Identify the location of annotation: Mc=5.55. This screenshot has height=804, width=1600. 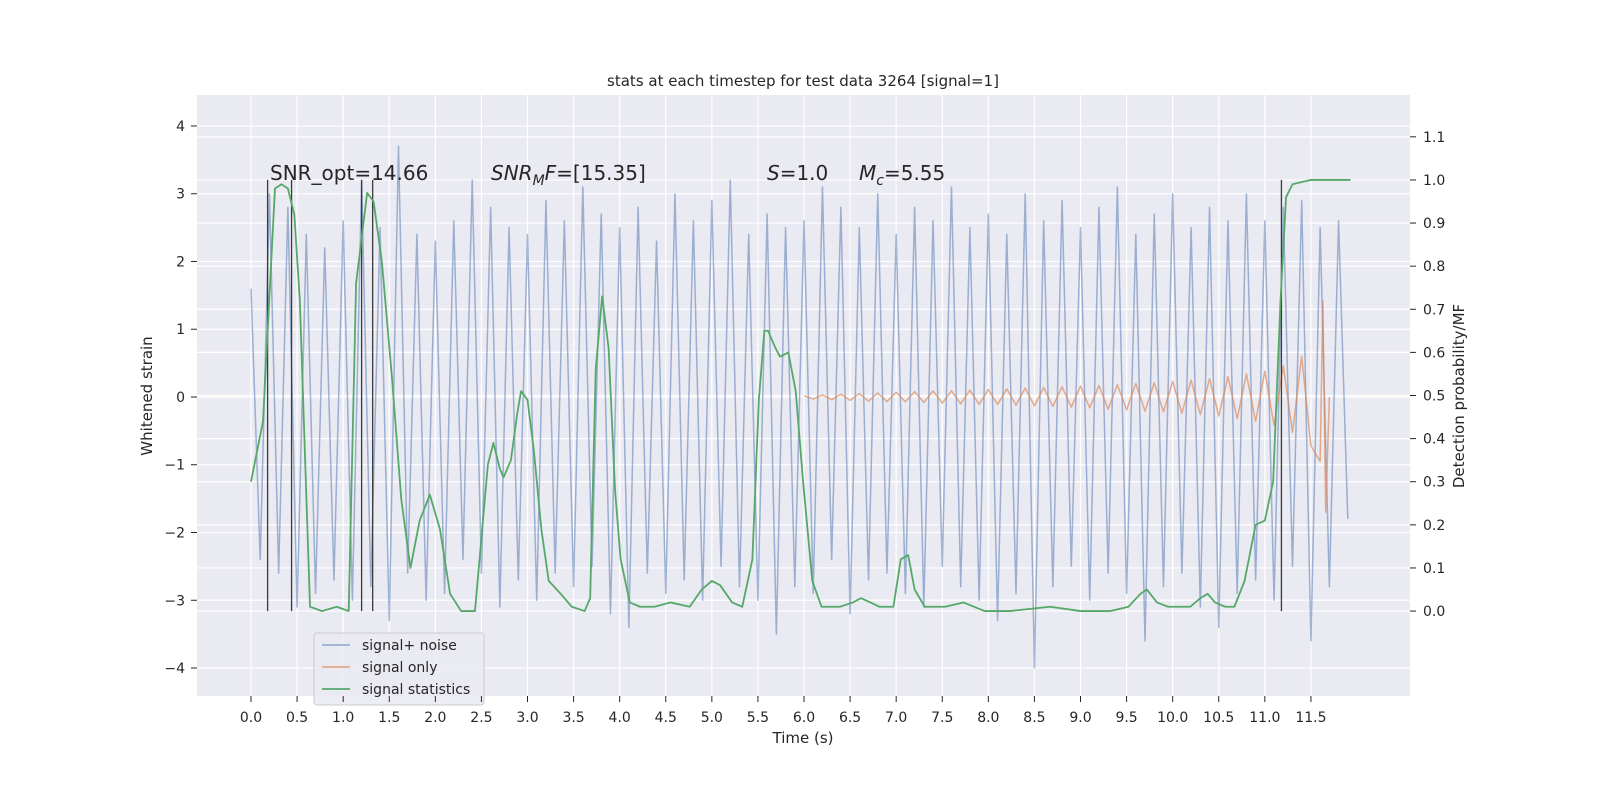
(902, 175).